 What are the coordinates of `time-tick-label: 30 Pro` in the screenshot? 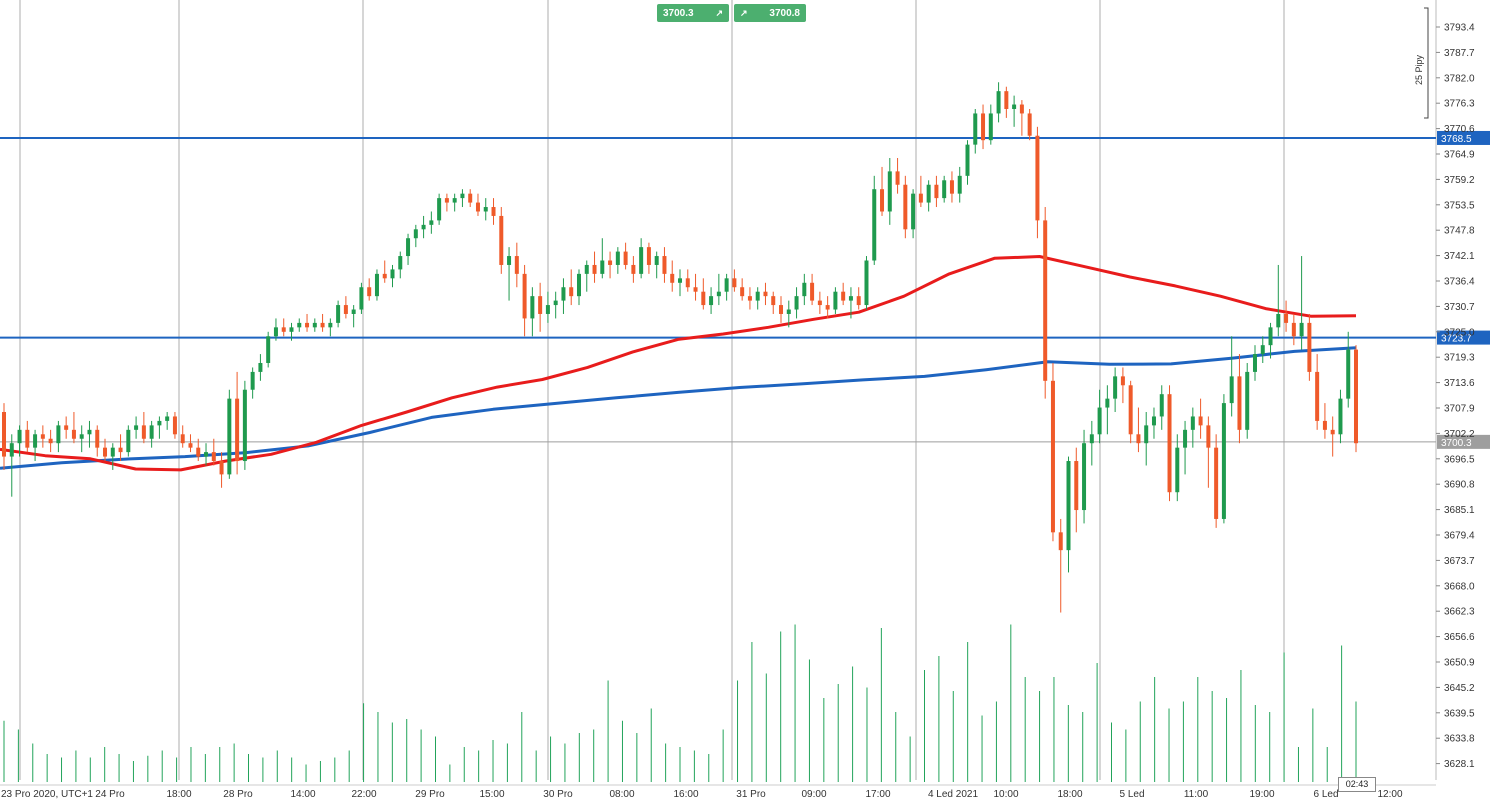 It's located at (558, 794).